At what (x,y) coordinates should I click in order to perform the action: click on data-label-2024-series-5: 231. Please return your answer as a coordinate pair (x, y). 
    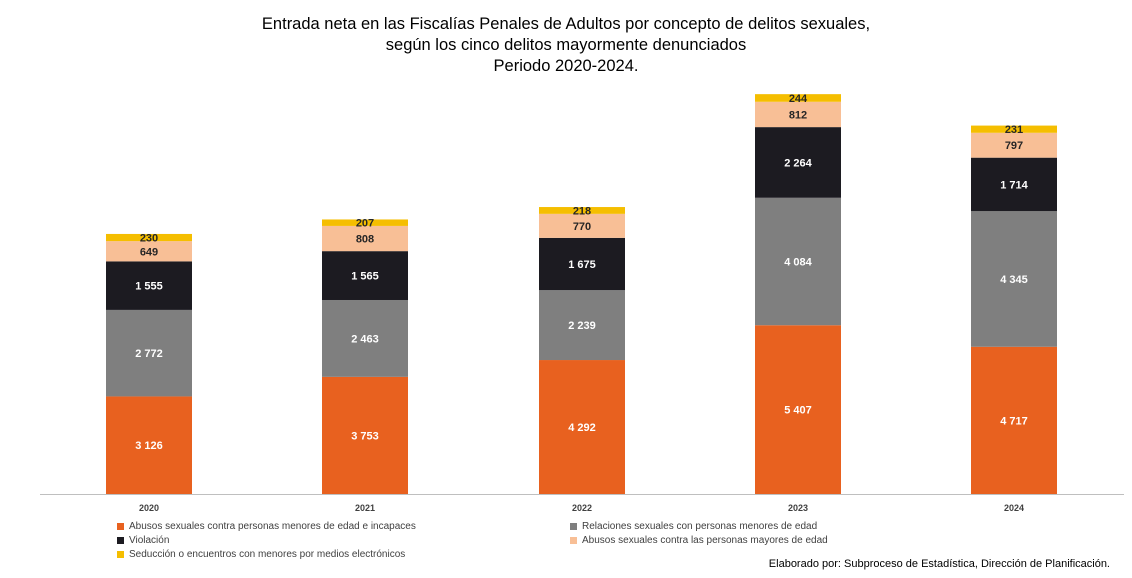
    Looking at the image, I should click on (1014, 130).